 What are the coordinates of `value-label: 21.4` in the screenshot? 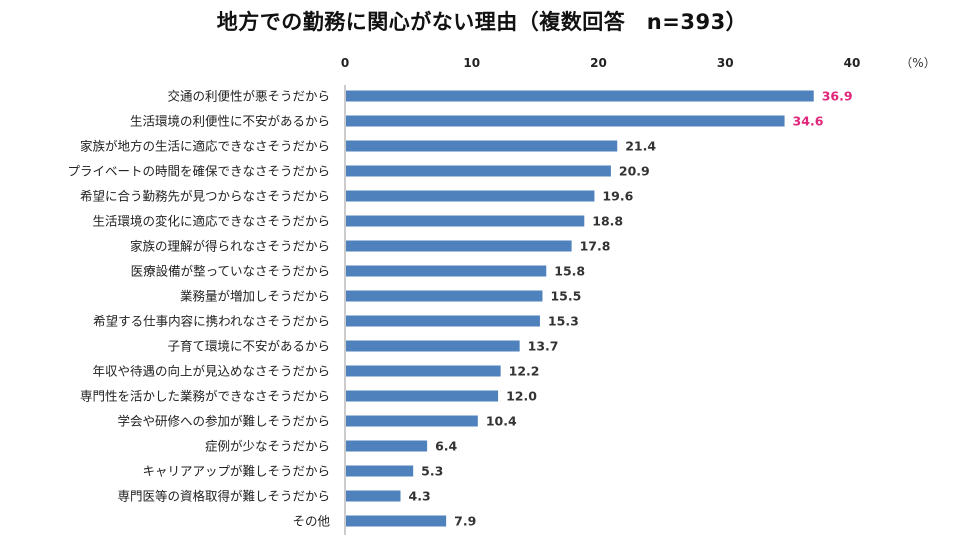 It's located at (640, 146).